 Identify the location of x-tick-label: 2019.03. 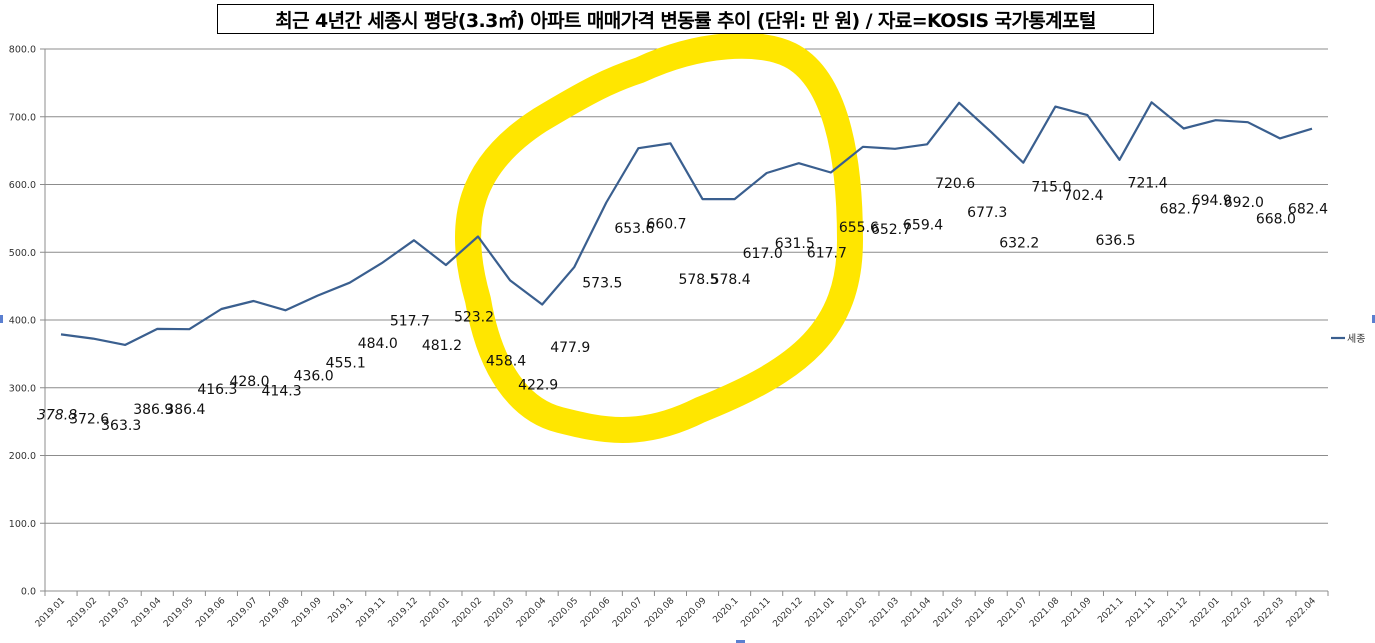
(114, 612).